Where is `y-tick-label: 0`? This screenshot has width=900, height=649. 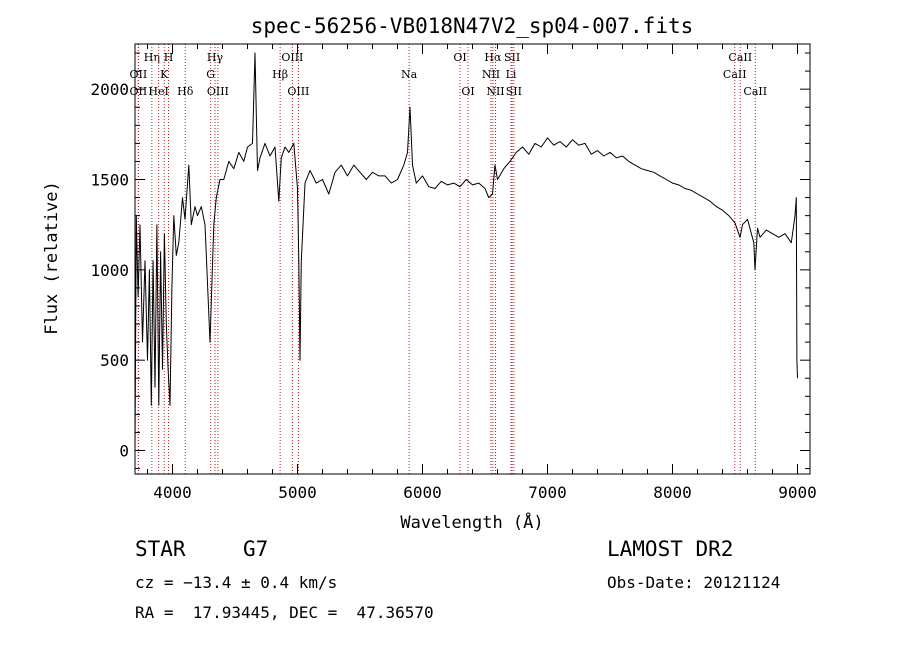 y-tick-label: 0 is located at coordinates (124, 451).